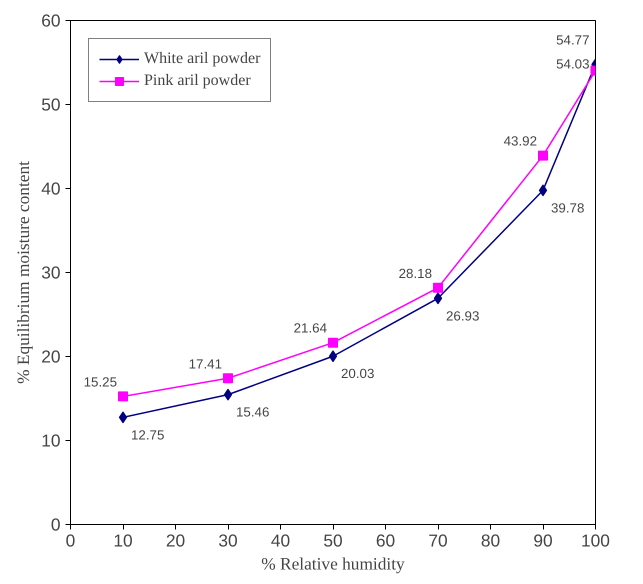 This screenshot has width=643, height=584. What do you see at coordinates (573, 64) in the screenshot?
I see `data-label: 54.03` at bounding box center [573, 64].